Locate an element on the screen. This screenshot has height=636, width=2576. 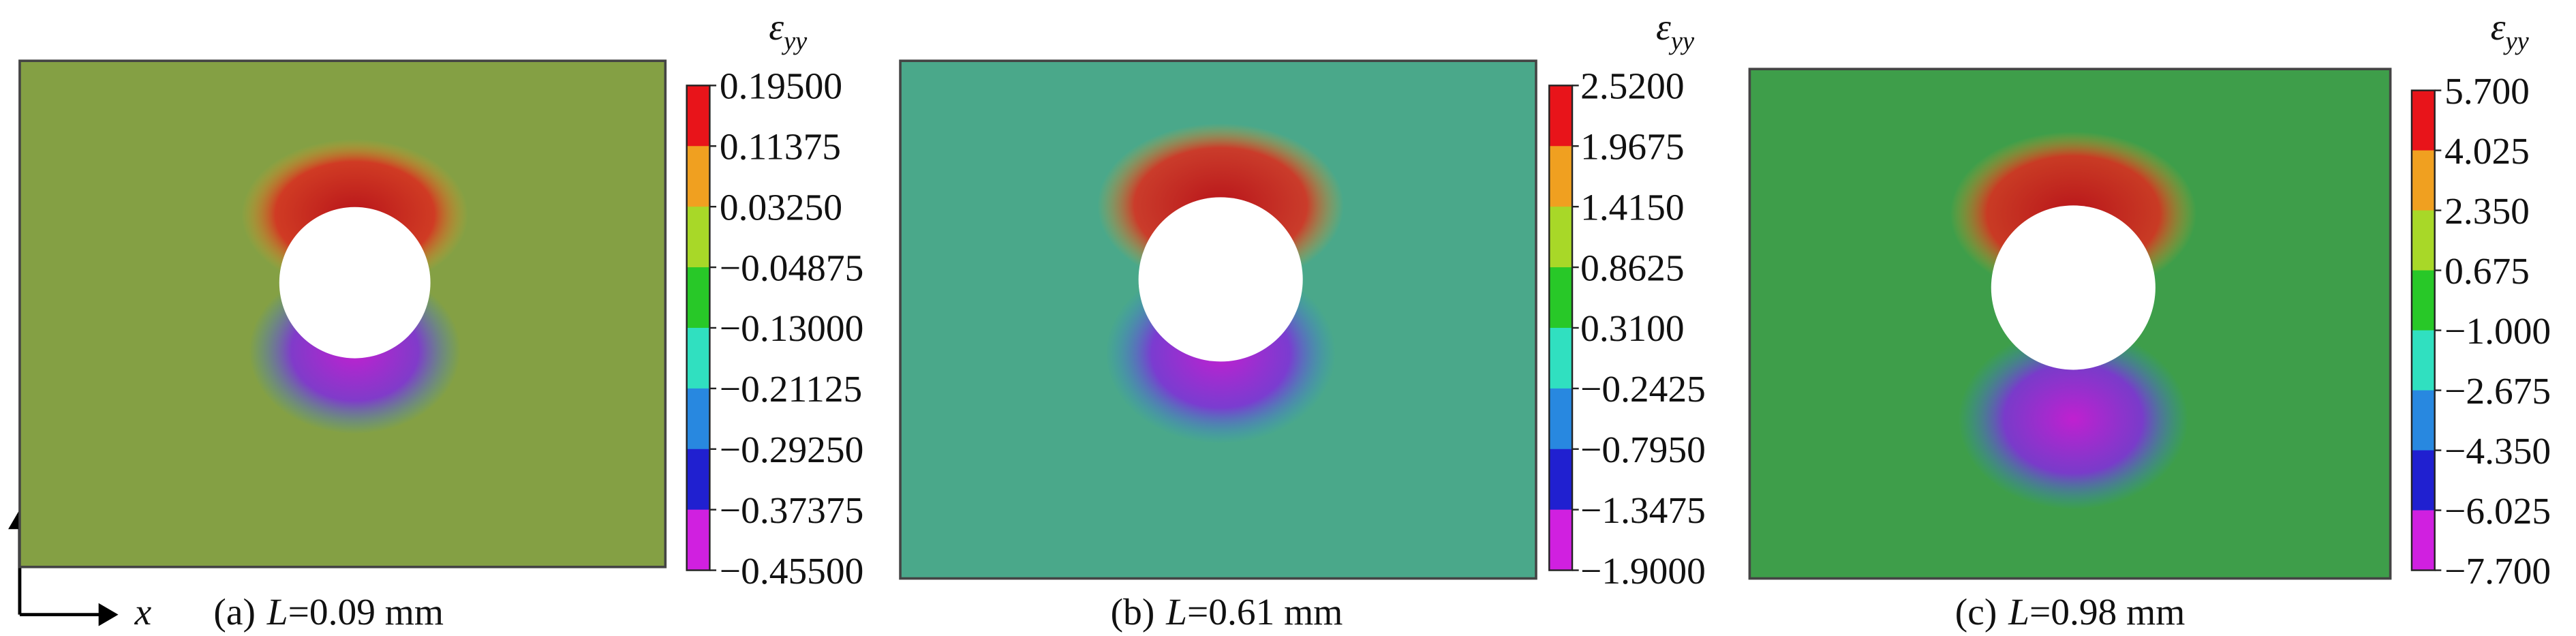
colorbar-tick-label: −0.13000 is located at coordinates (792, 328).